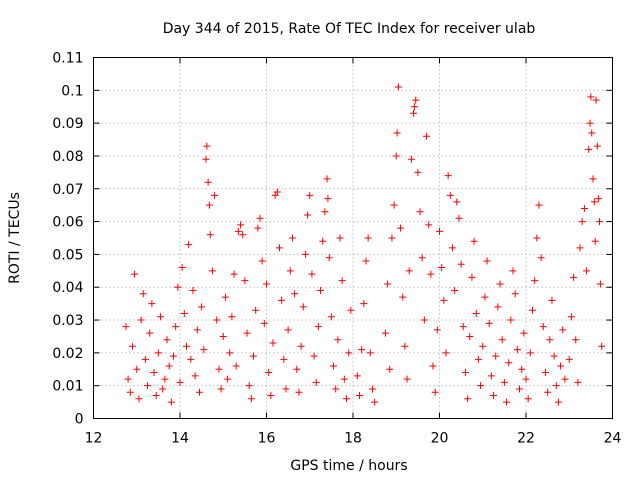 This screenshot has width=640, height=480. What do you see at coordinates (613, 439) in the screenshot?
I see `x-tick-label: 24` at bounding box center [613, 439].